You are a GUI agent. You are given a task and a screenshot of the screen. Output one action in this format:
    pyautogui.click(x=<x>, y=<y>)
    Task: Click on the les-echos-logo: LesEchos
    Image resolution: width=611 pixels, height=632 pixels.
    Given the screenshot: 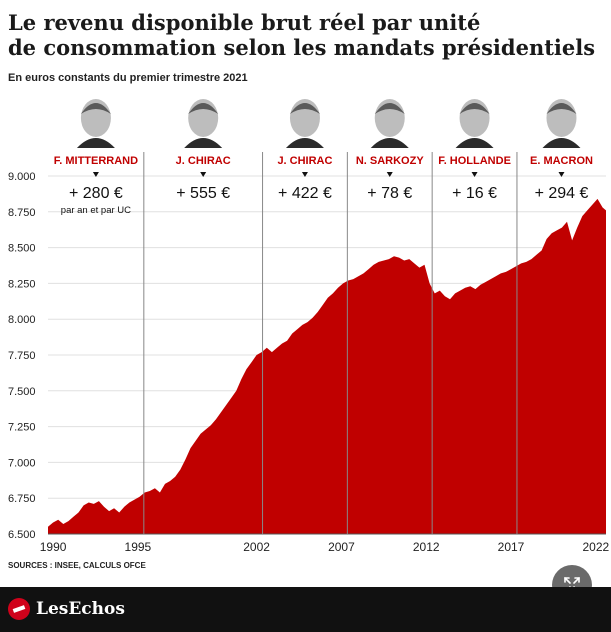 What is the action you would take?
    pyautogui.click(x=66, y=609)
    